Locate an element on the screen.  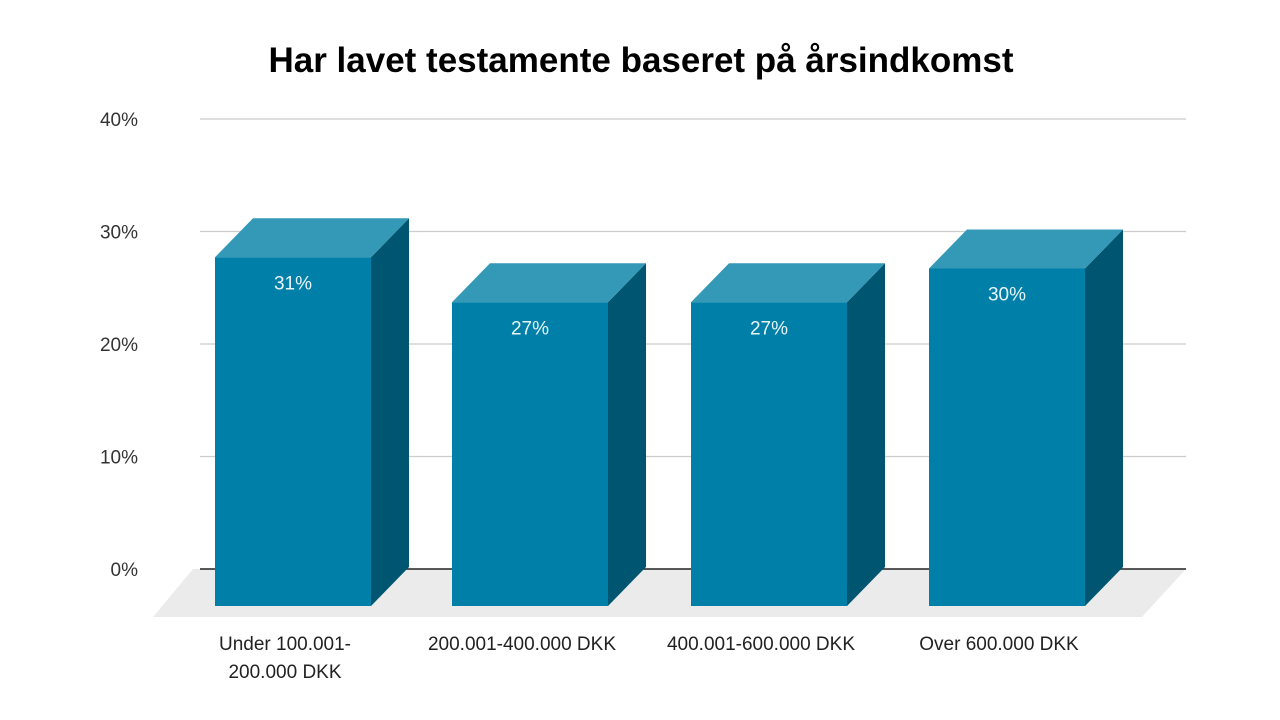
data-label: 30% is located at coordinates (1007, 295).